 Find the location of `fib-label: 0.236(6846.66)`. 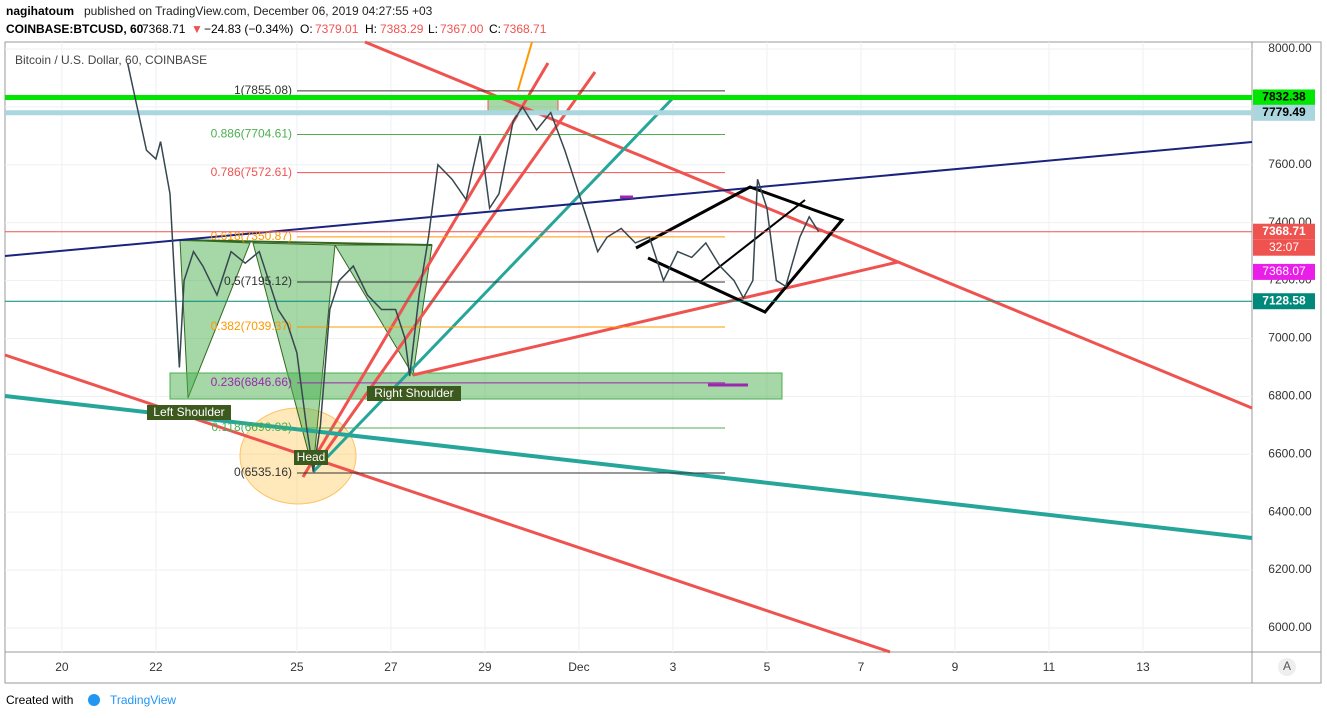

fib-label: 0.236(6846.66) is located at coordinates (251, 382).